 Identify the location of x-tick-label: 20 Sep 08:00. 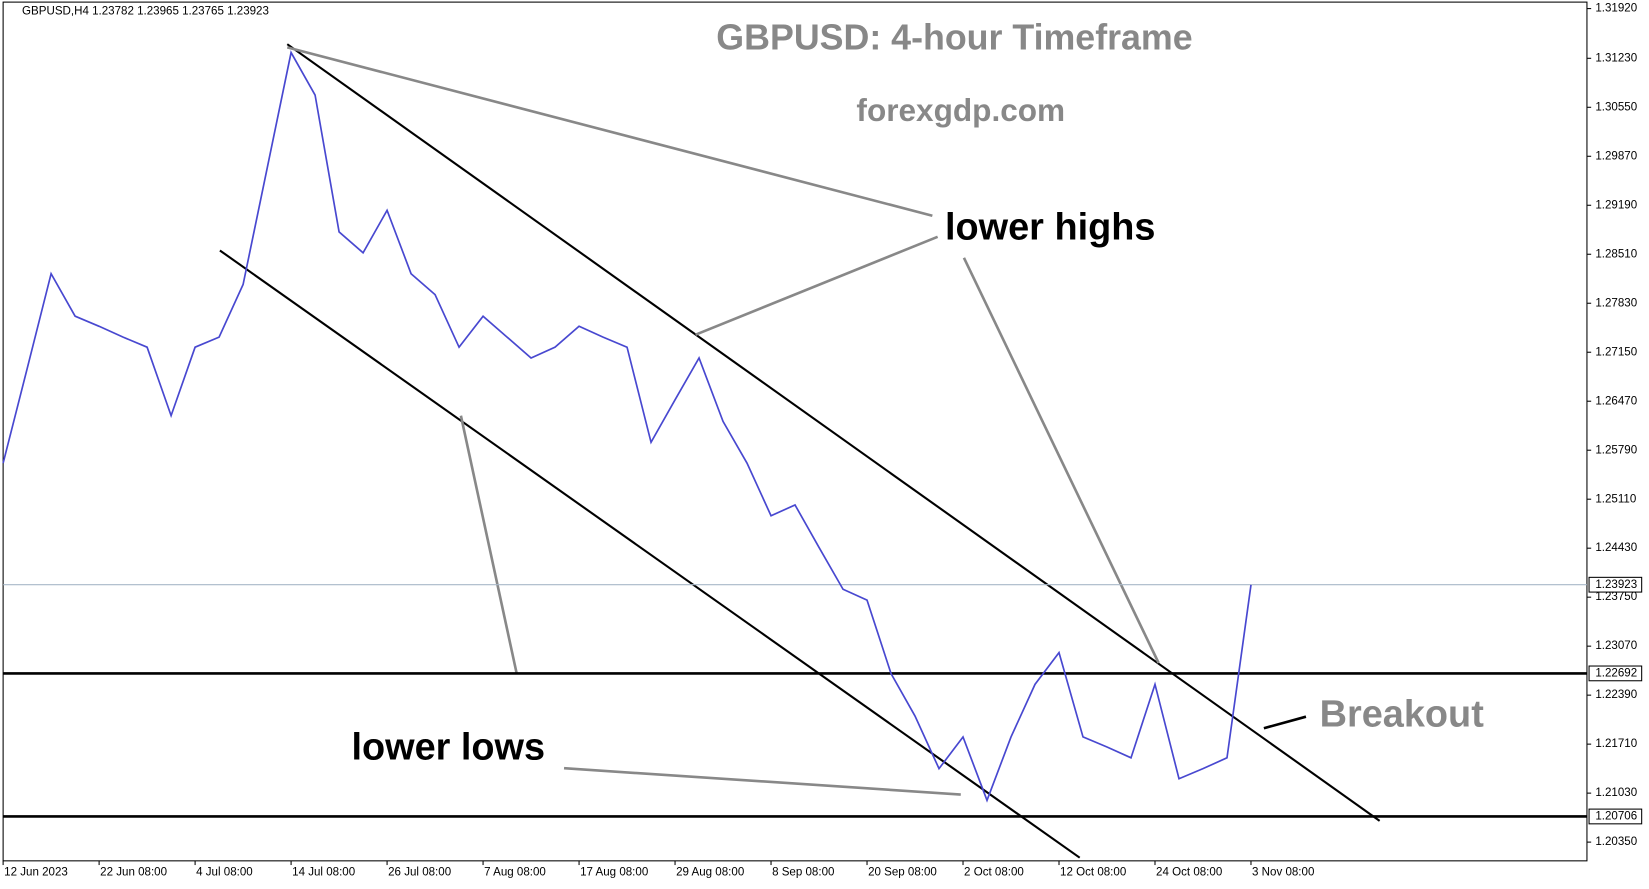
(902, 872).